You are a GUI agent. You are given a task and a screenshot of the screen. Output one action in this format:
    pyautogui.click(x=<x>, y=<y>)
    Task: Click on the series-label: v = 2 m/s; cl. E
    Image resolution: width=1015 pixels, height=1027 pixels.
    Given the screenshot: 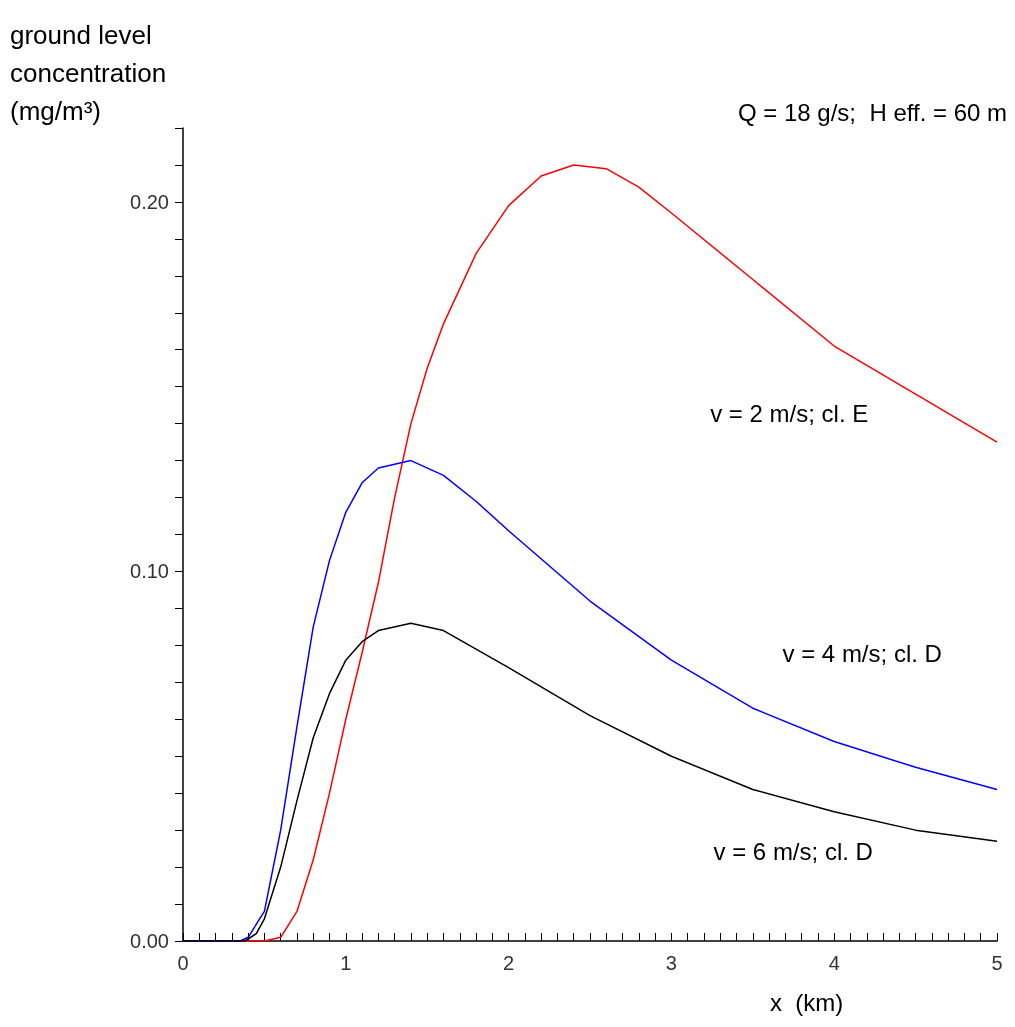 What is the action you would take?
    pyautogui.click(x=789, y=413)
    